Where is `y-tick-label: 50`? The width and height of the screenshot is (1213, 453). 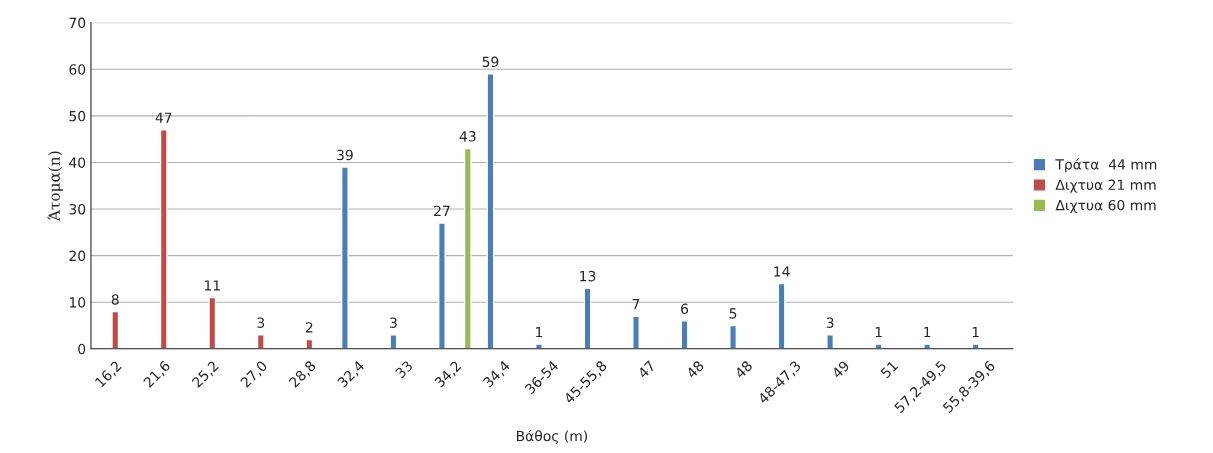 y-tick-label: 50 is located at coordinates (77, 116).